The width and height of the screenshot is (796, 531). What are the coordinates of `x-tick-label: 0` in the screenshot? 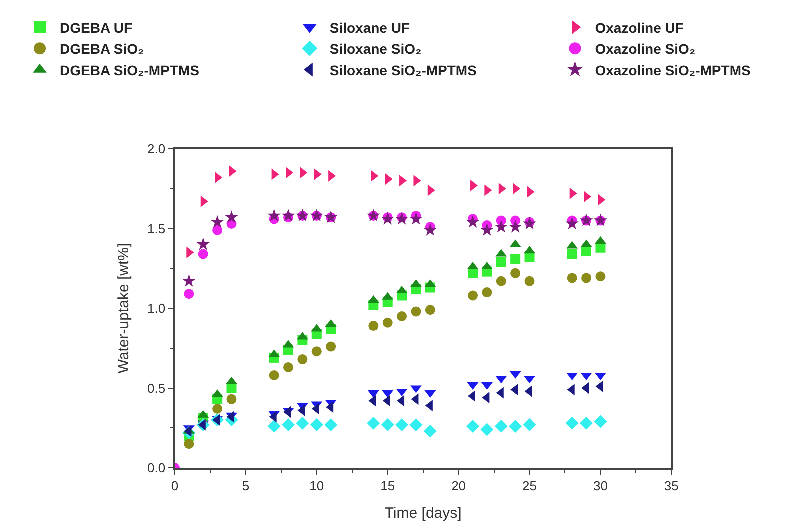 It's located at (175, 486).